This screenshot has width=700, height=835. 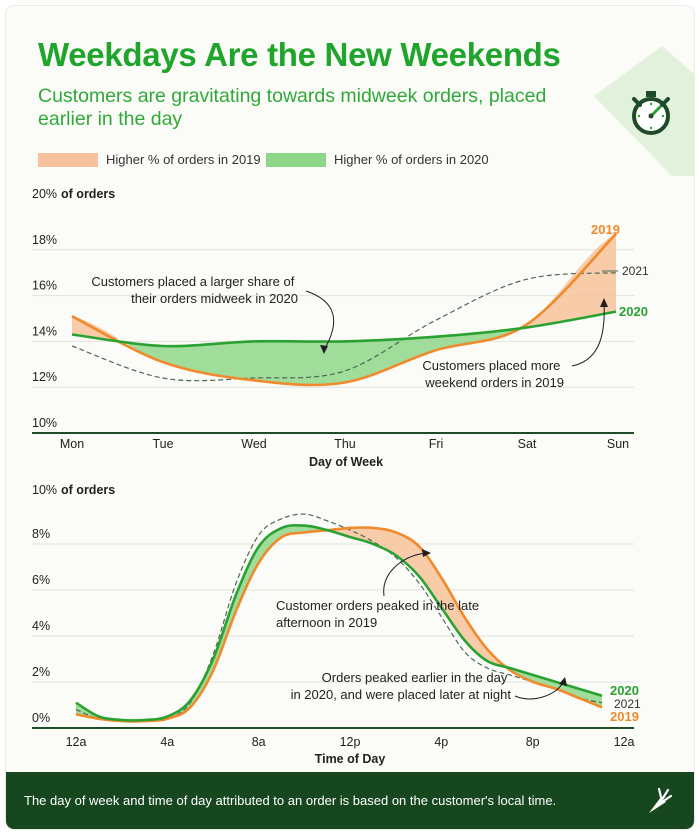 I want to click on x-tick-label: 12p, so click(x=350, y=742).